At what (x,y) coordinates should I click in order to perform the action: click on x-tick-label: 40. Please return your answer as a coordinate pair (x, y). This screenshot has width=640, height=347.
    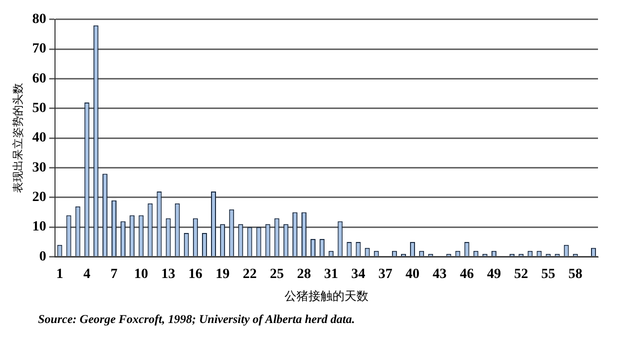
    Looking at the image, I should click on (413, 274).